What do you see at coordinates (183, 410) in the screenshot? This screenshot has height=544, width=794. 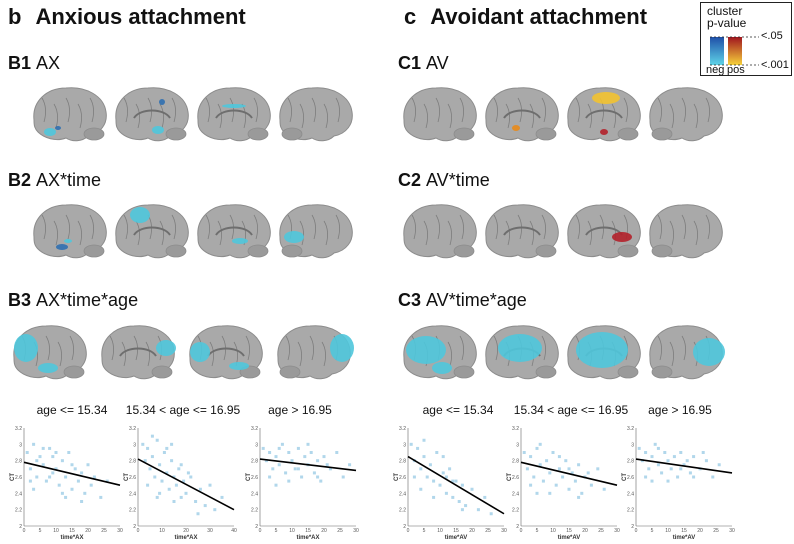 I see `age-title: 15.34 < age <= 16.95` at bounding box center [183, 410].